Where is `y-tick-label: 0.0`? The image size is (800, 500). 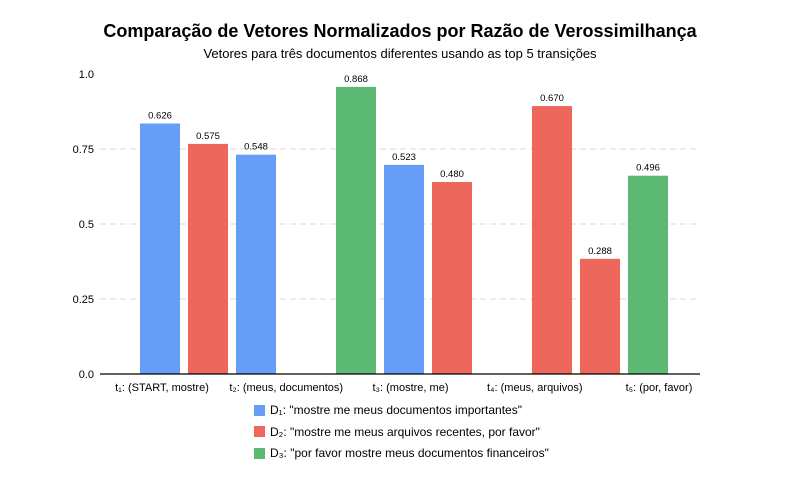
y-tick-label: 0.0 is located at coordinates (86, 375).